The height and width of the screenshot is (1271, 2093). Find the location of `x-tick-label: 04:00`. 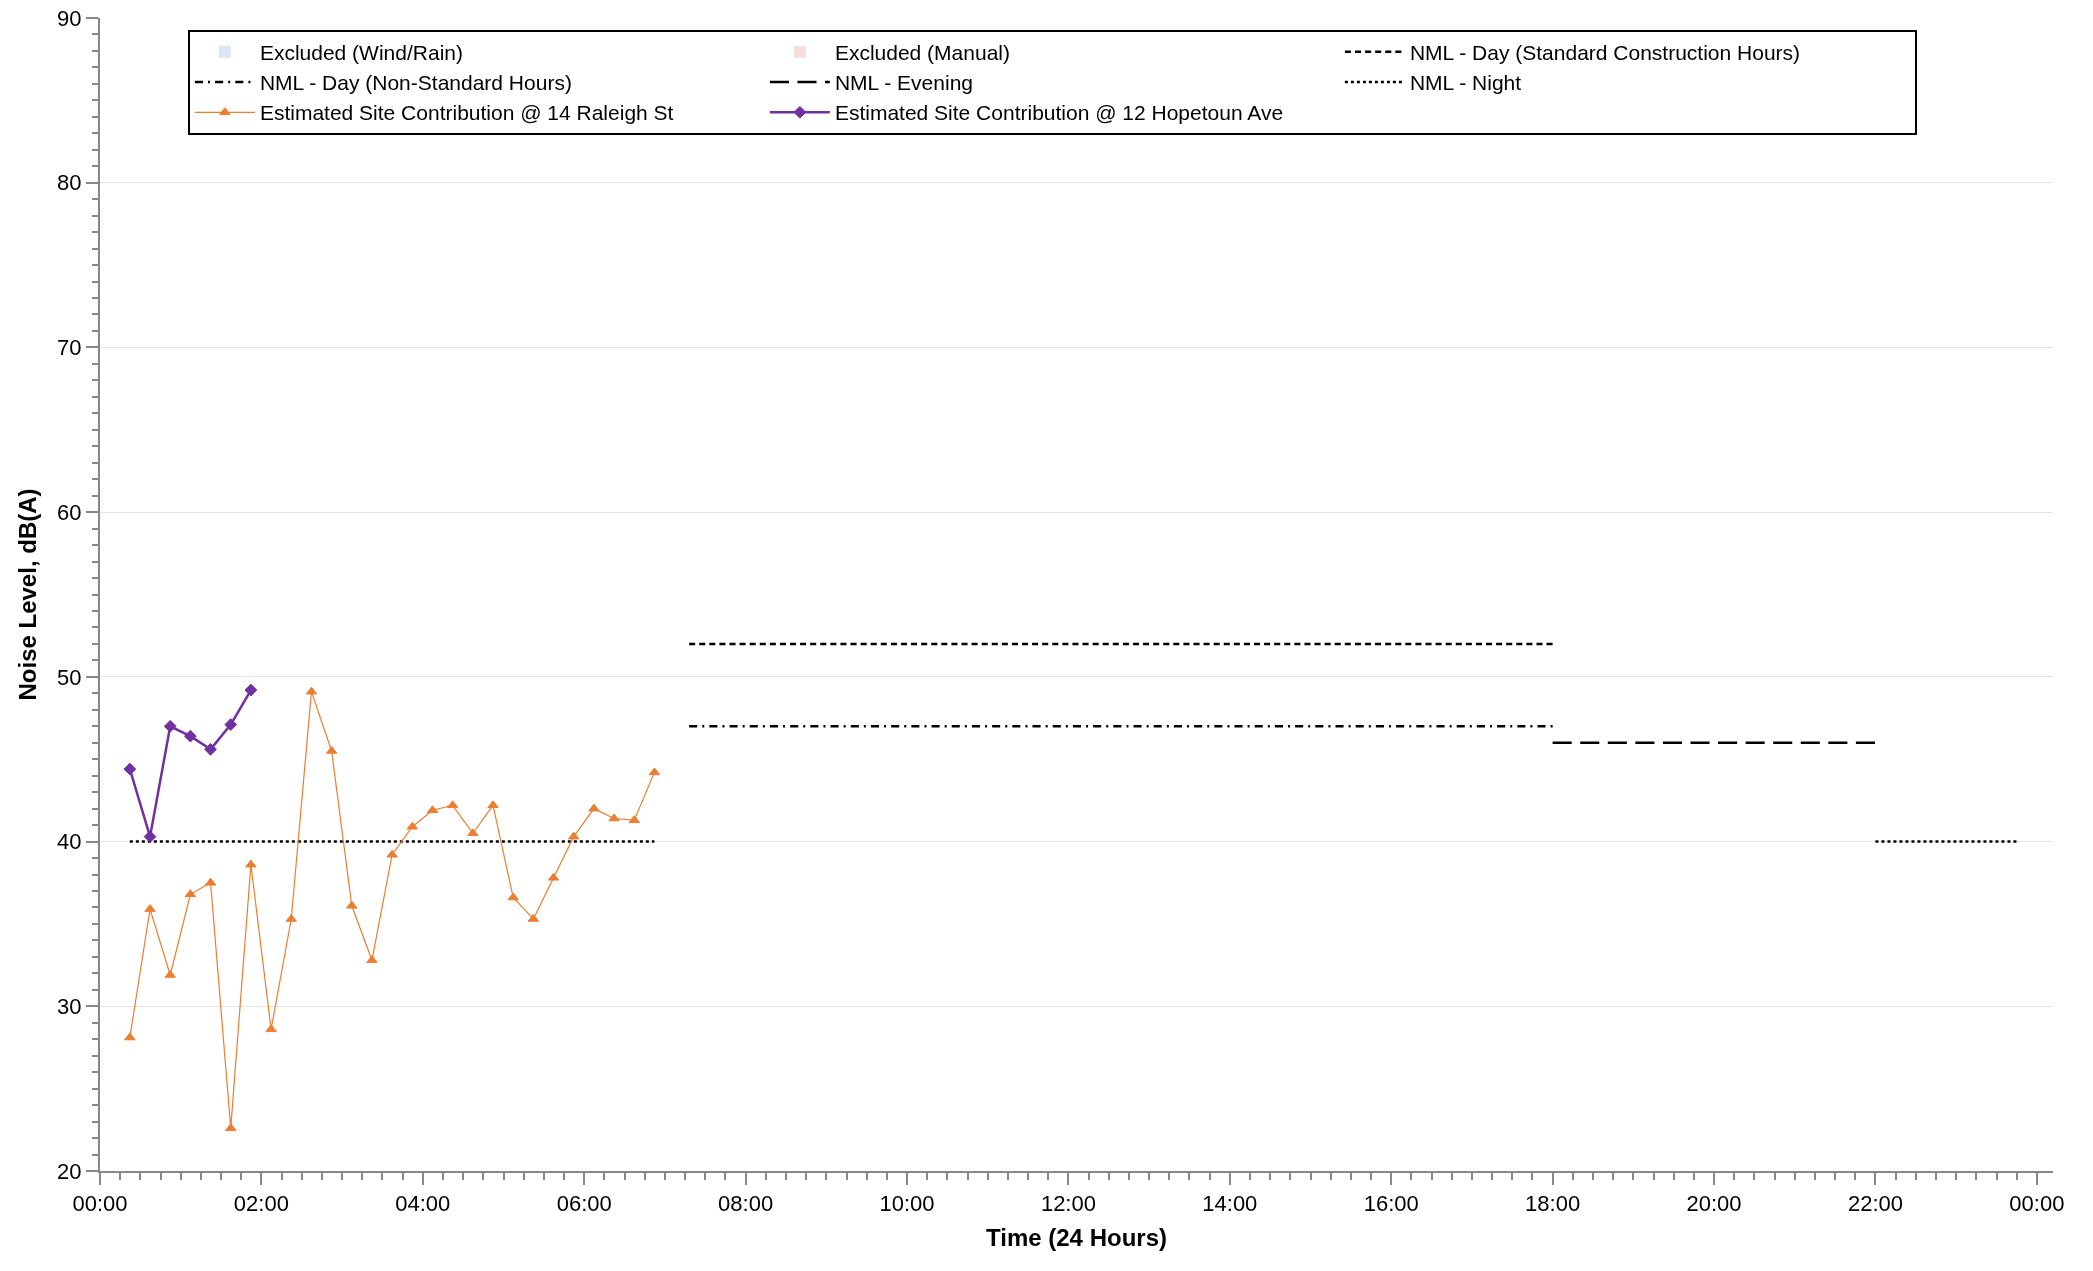

x-tick-label: 04:00 is located at coordinates (423, 1204).